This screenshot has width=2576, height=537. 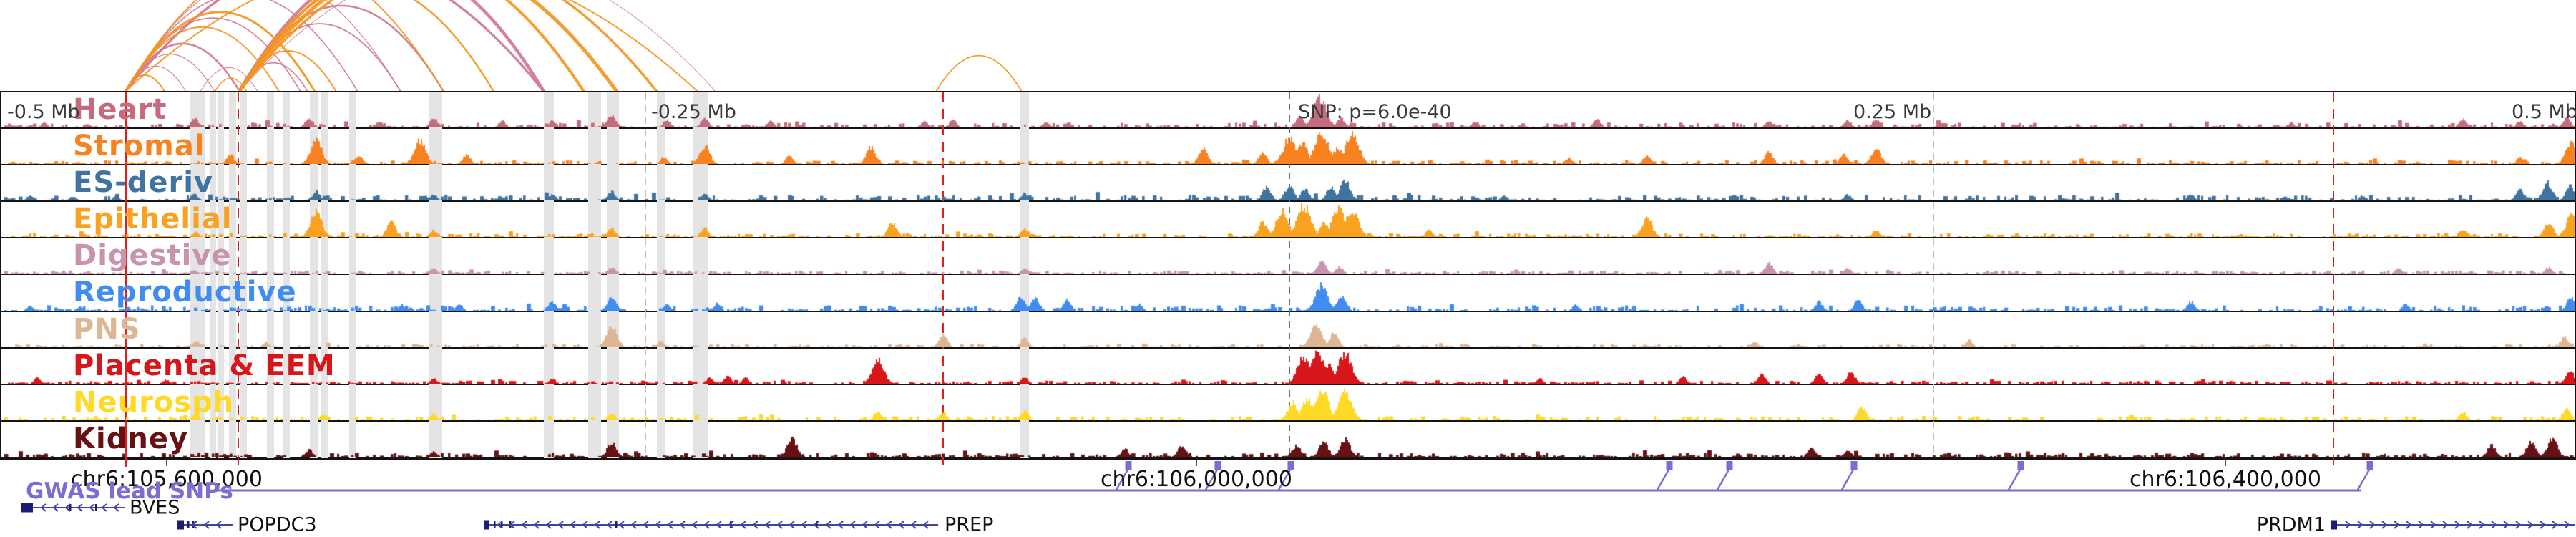 I want to click on track-label: Epithelial, so click(x=153, y=219).